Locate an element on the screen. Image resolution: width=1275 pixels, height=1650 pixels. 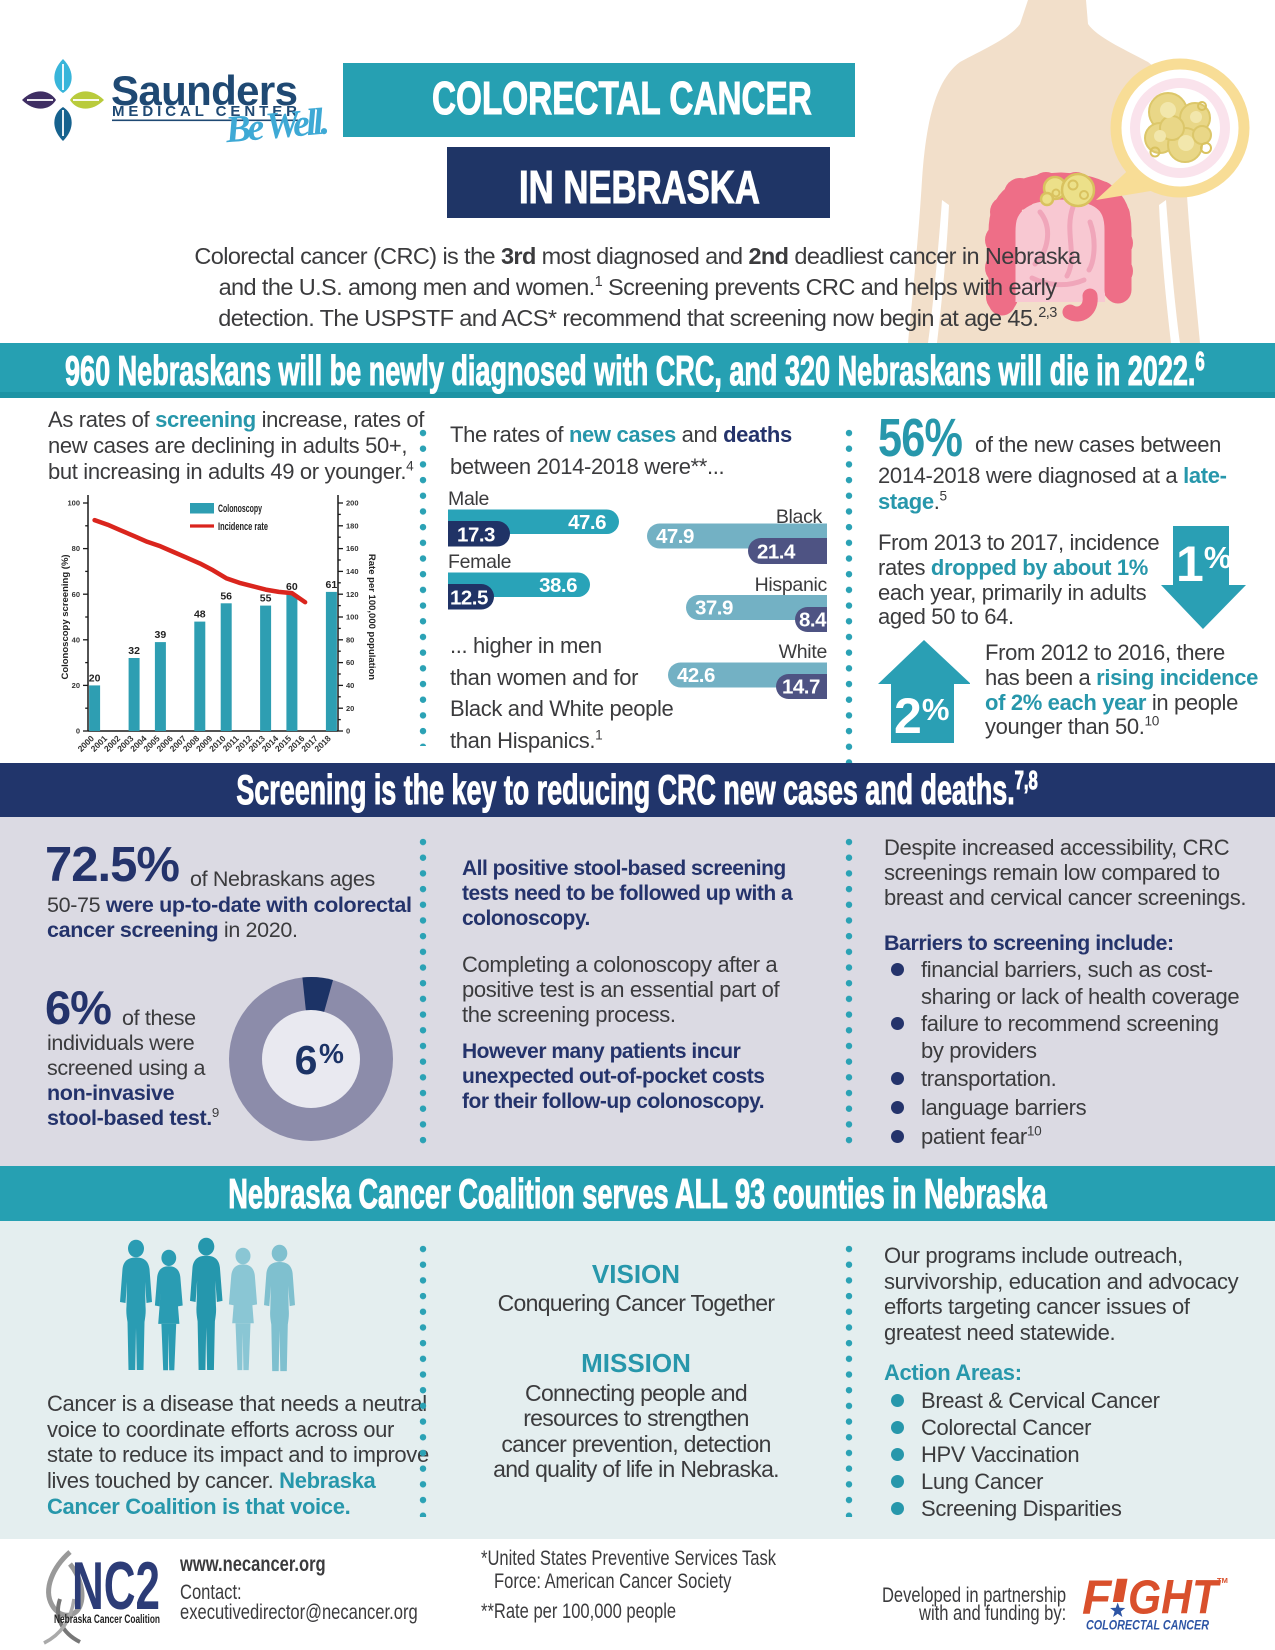
svg-text: 120 is located at coordinates (352, 594).